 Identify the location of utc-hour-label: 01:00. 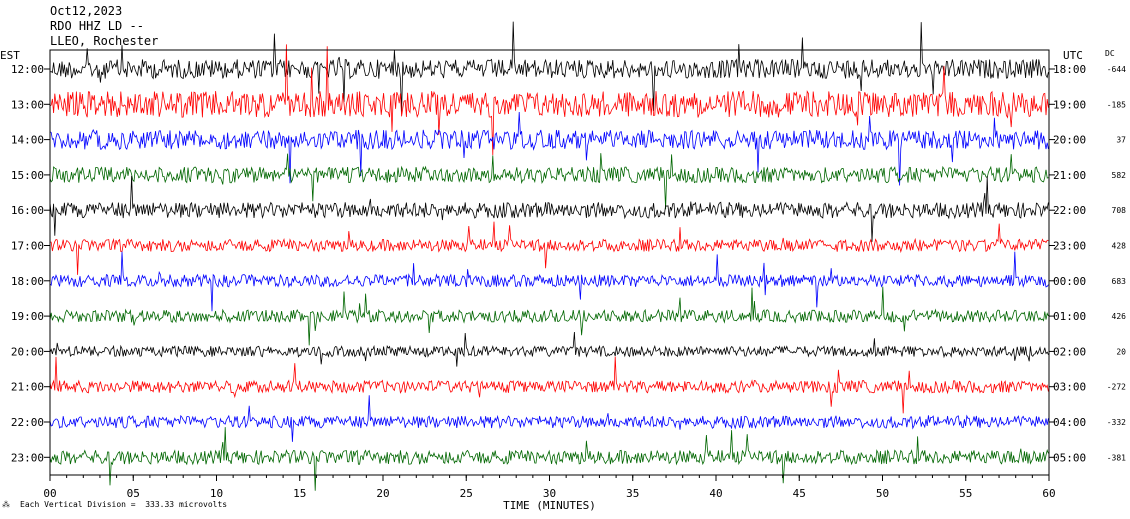
(1069, 316).